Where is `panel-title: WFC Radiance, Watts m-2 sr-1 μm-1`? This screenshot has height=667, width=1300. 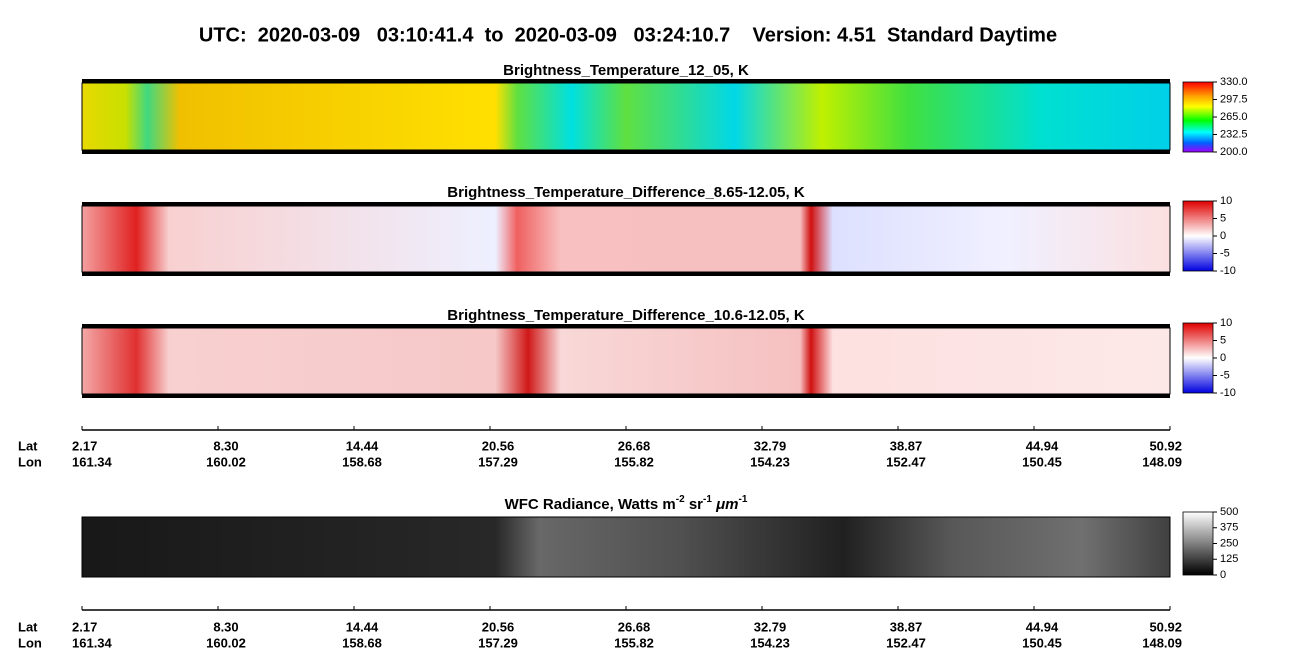 panel-title: WFC Radiance, Watts m-2 sr-1 μm-1 is located at coordinates (626, 503).